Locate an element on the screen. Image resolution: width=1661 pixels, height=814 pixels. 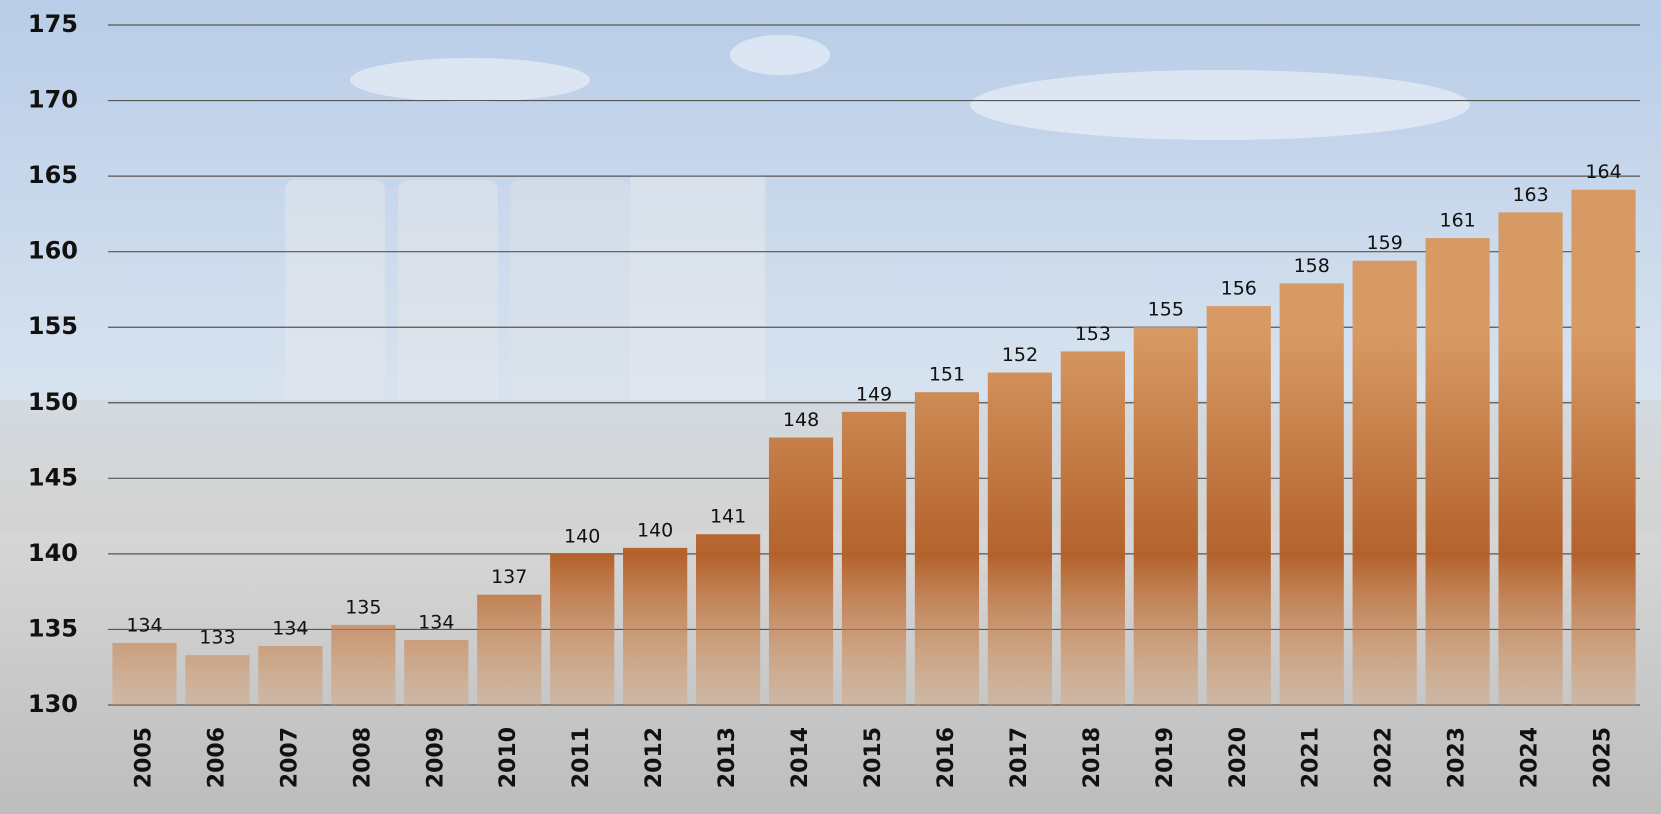
y-tick-label: 145 is located at coordinates (53, 477).